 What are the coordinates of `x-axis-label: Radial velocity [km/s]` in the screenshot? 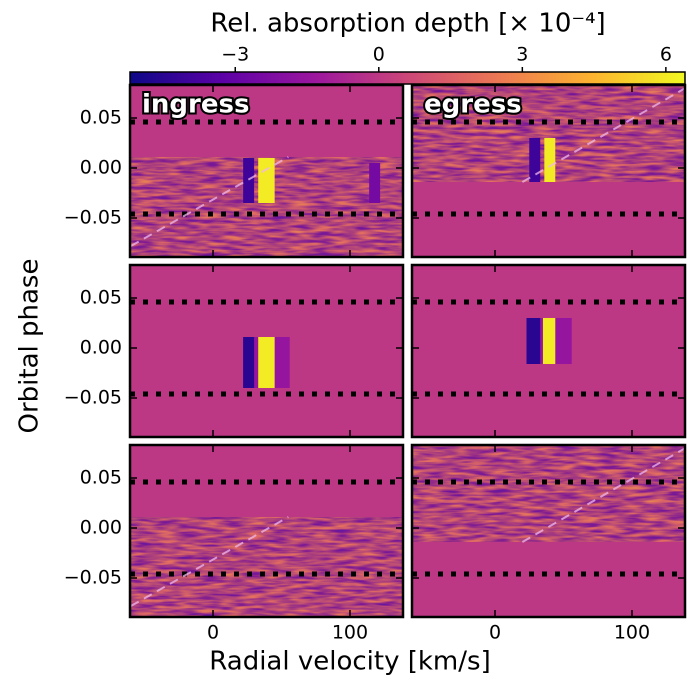 It's located at (349, 662).